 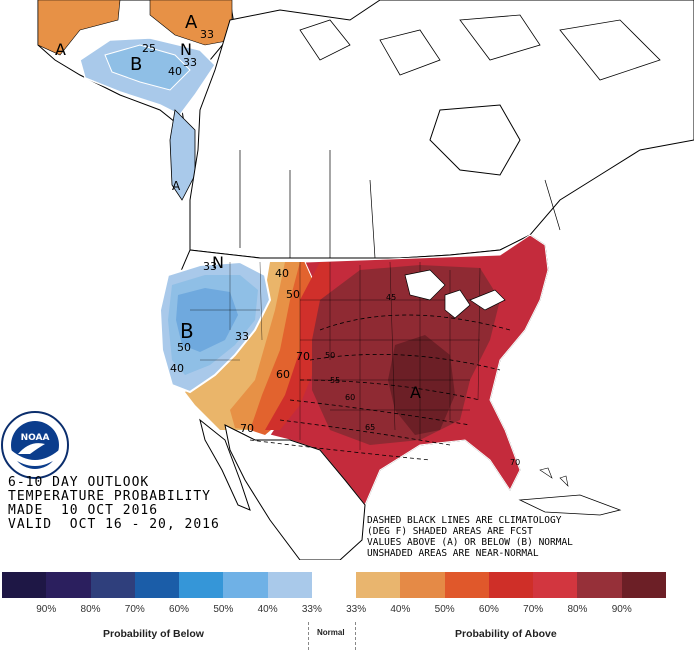 I want to click on legend-divider-right, so click(x=355, y=636).